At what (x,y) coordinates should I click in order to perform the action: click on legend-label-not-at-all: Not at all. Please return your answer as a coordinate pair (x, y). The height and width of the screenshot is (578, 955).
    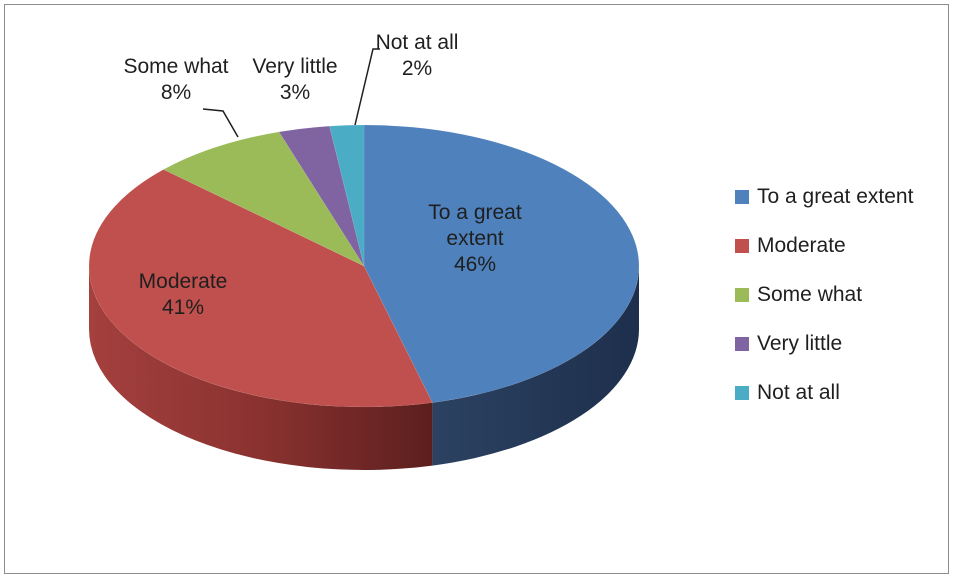
    Looking at the image, I should click on (798, 392).